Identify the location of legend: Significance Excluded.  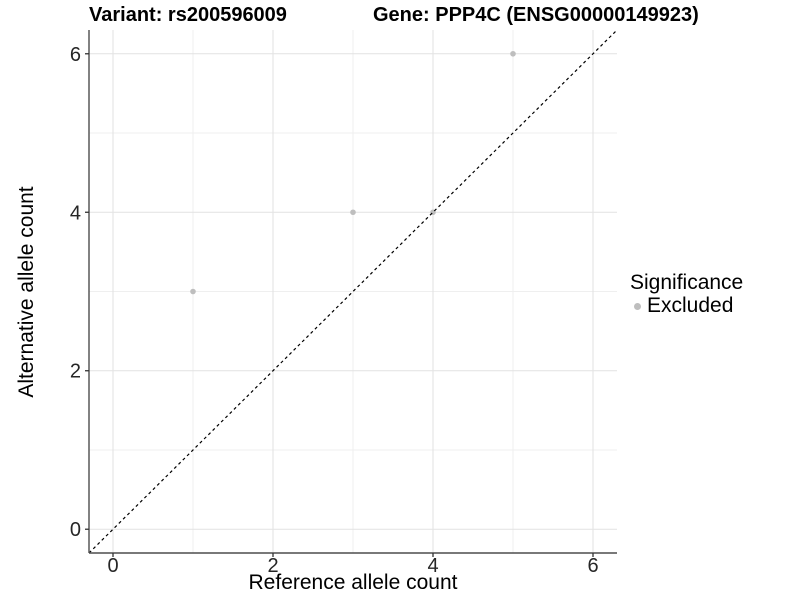
(686, 294).